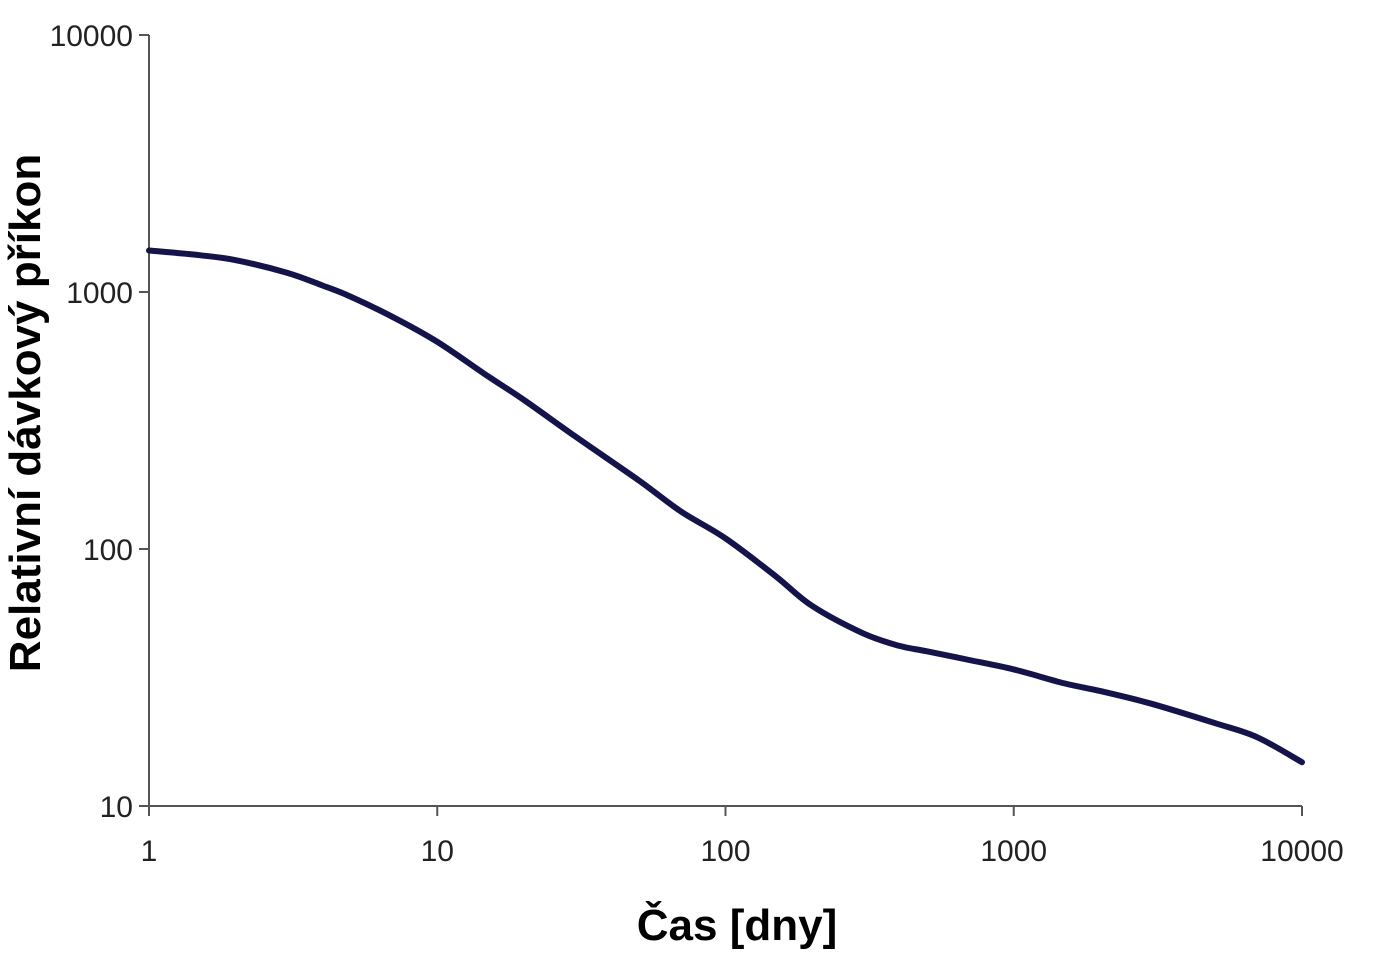 Image resolution: width=1387 pixels, height=960 pixels. I want to click on x-tick-label: 1000, so click(1013, 851).